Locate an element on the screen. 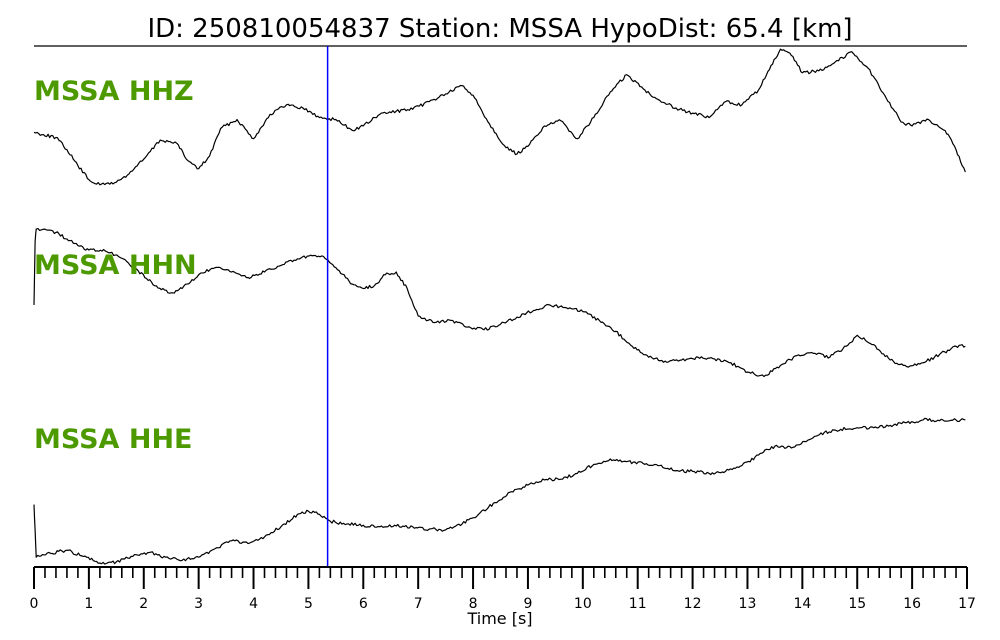 This screenshot has width=1000, height=640. channel-labels-layer: MSSA HHZ MSSA HHN MSSA HHE is located at coordinates (115, 265).